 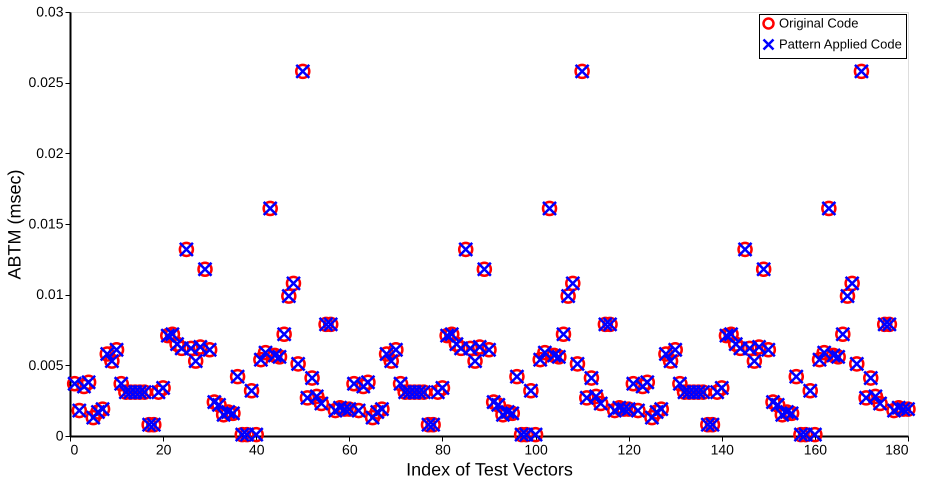 What do you see at coordinates (164, 450) in the screenshot?
I see `x-tick-label: 20` at bounding box center [164, 450].